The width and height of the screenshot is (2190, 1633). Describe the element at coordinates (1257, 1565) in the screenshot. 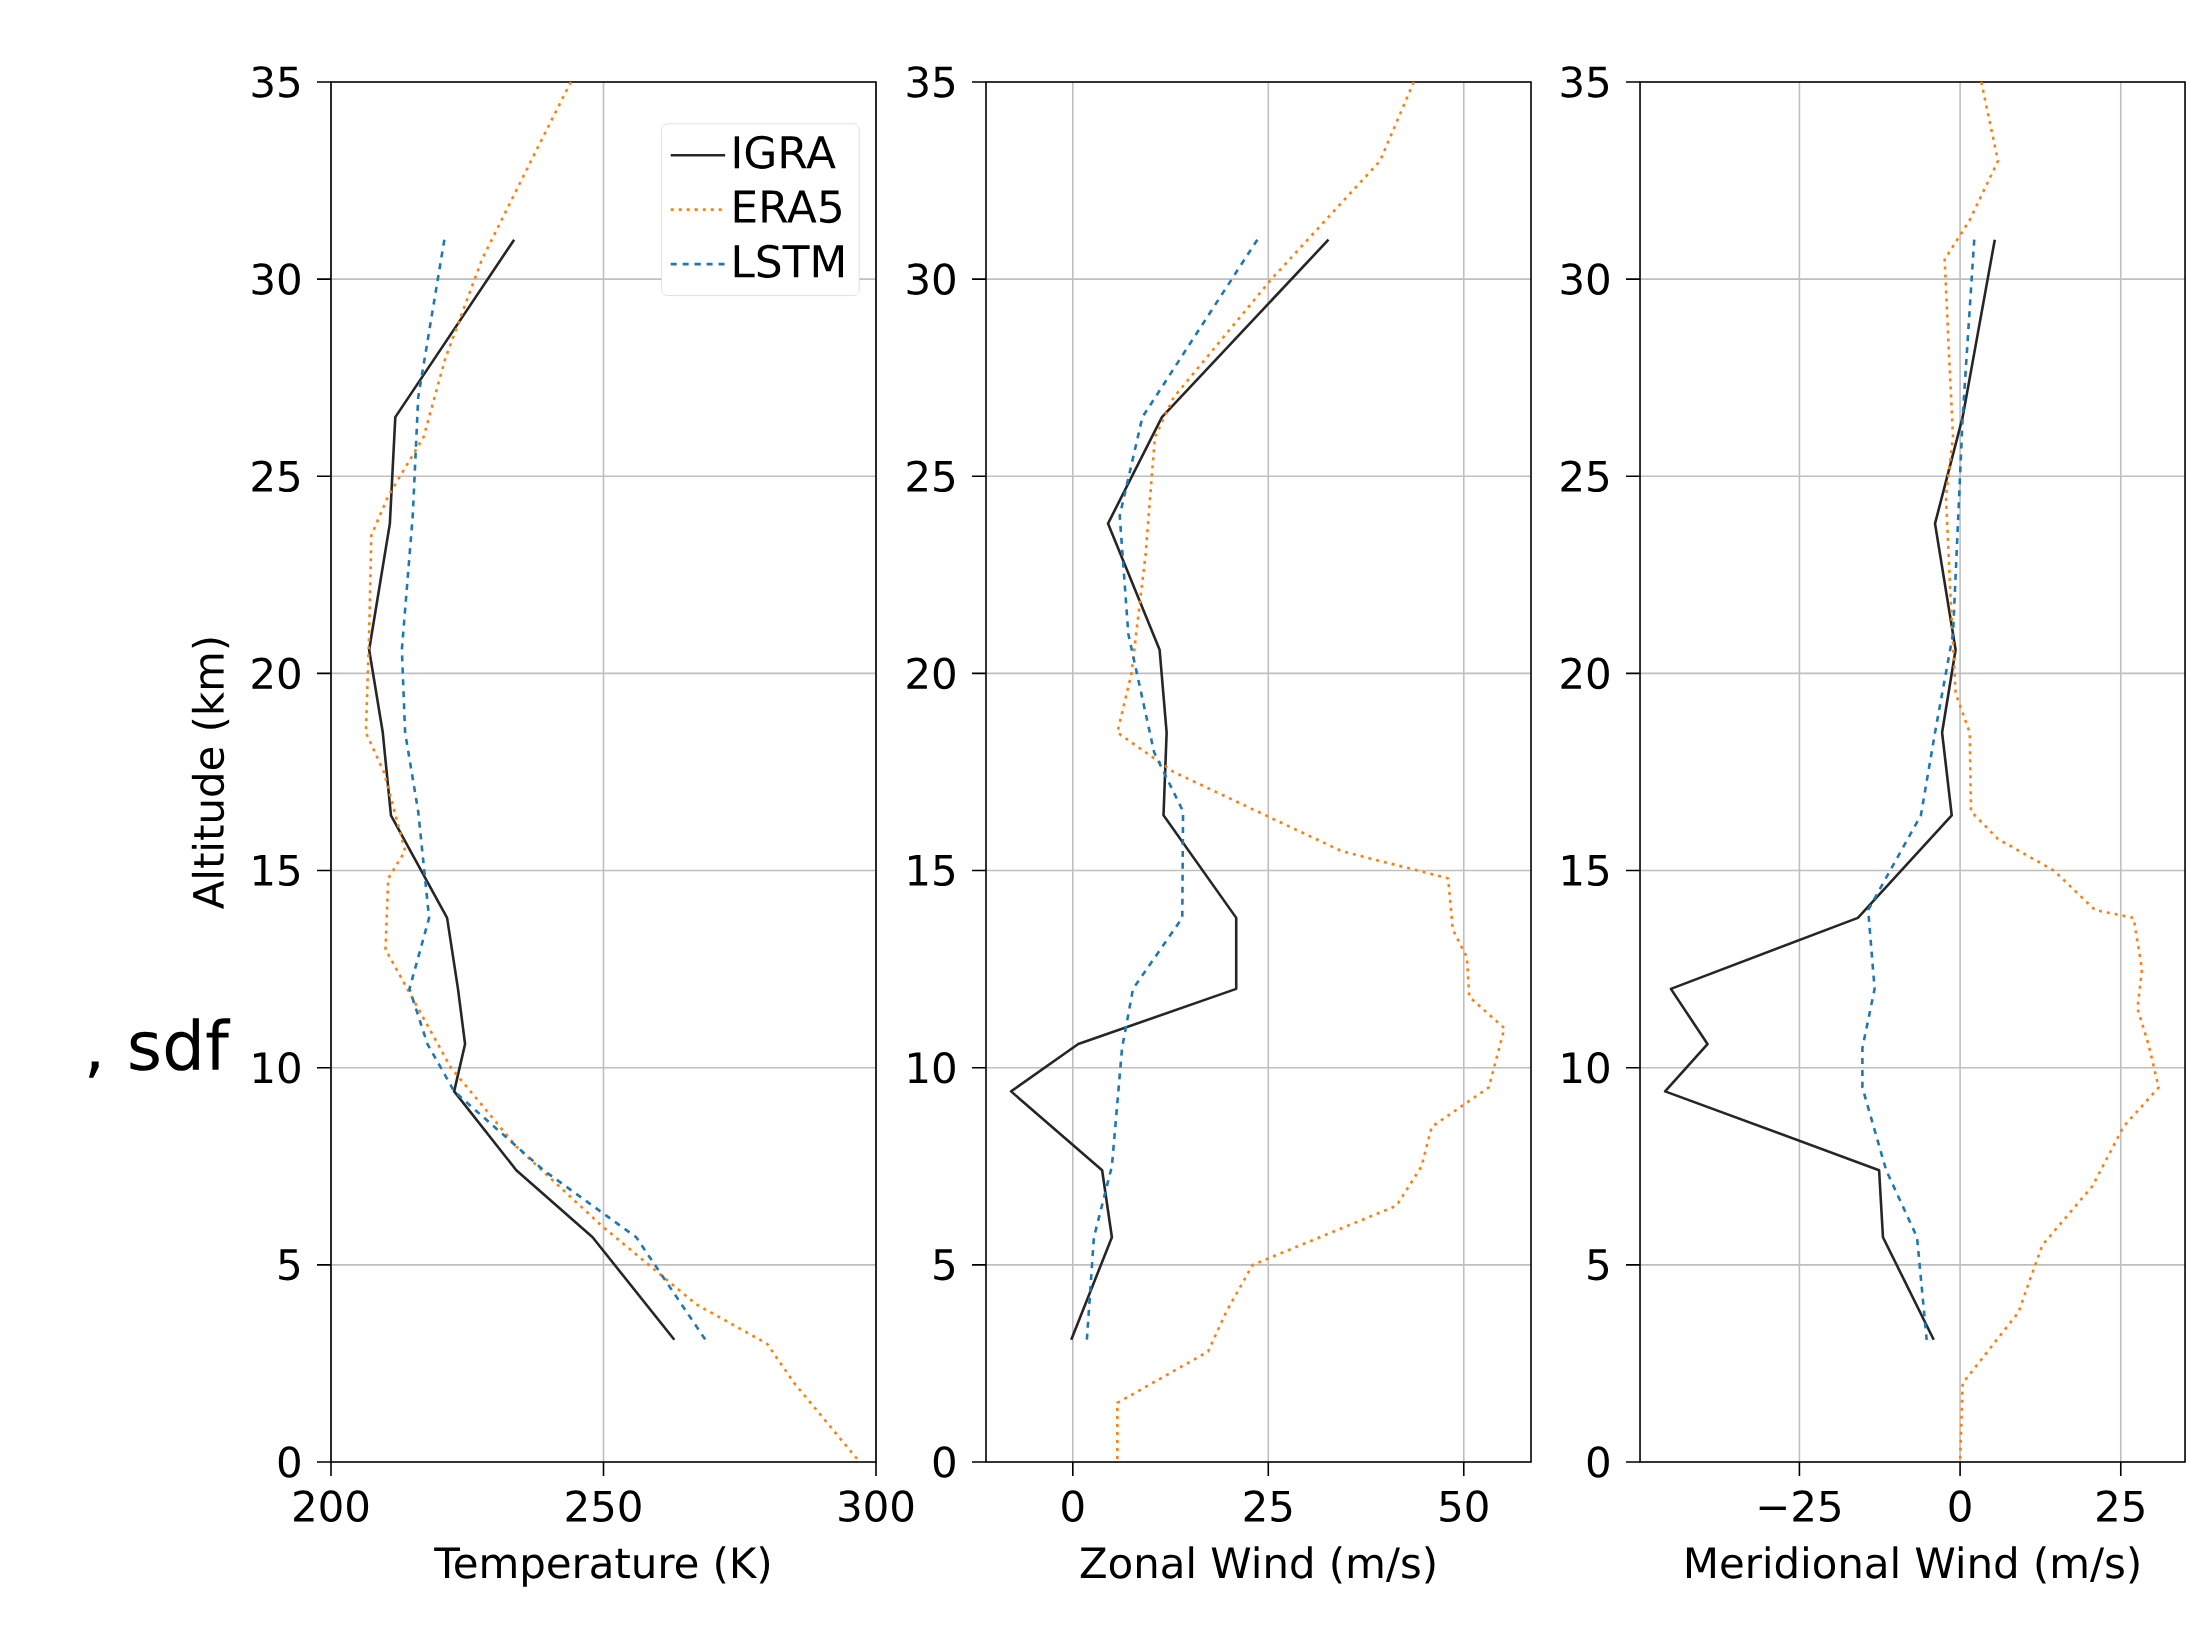

I see `x-axis-title: Zonal Wind (m/s)` at that location.